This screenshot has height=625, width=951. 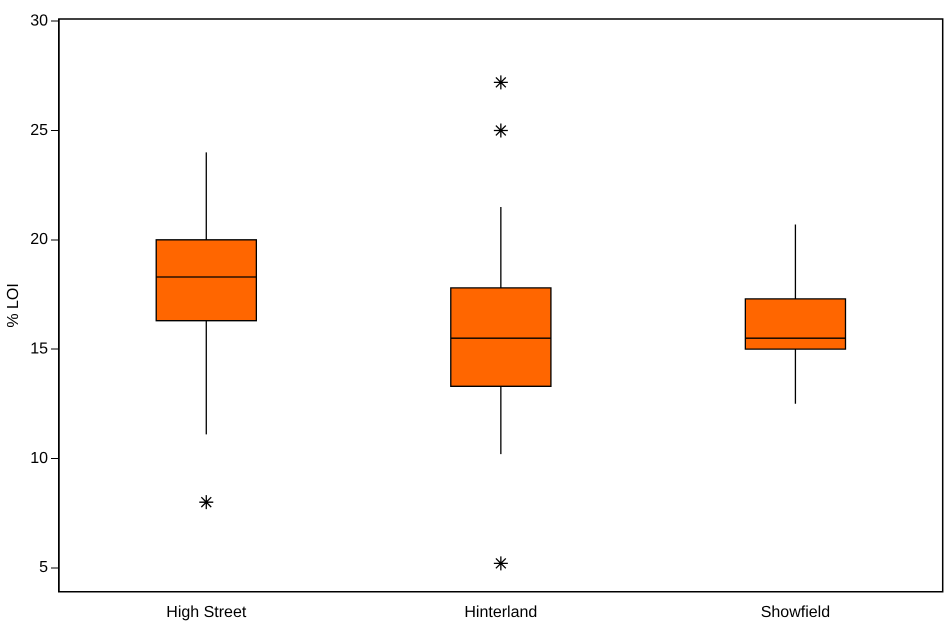 I want to click on x-tick-label: High Street, so click(x=206, y=612).